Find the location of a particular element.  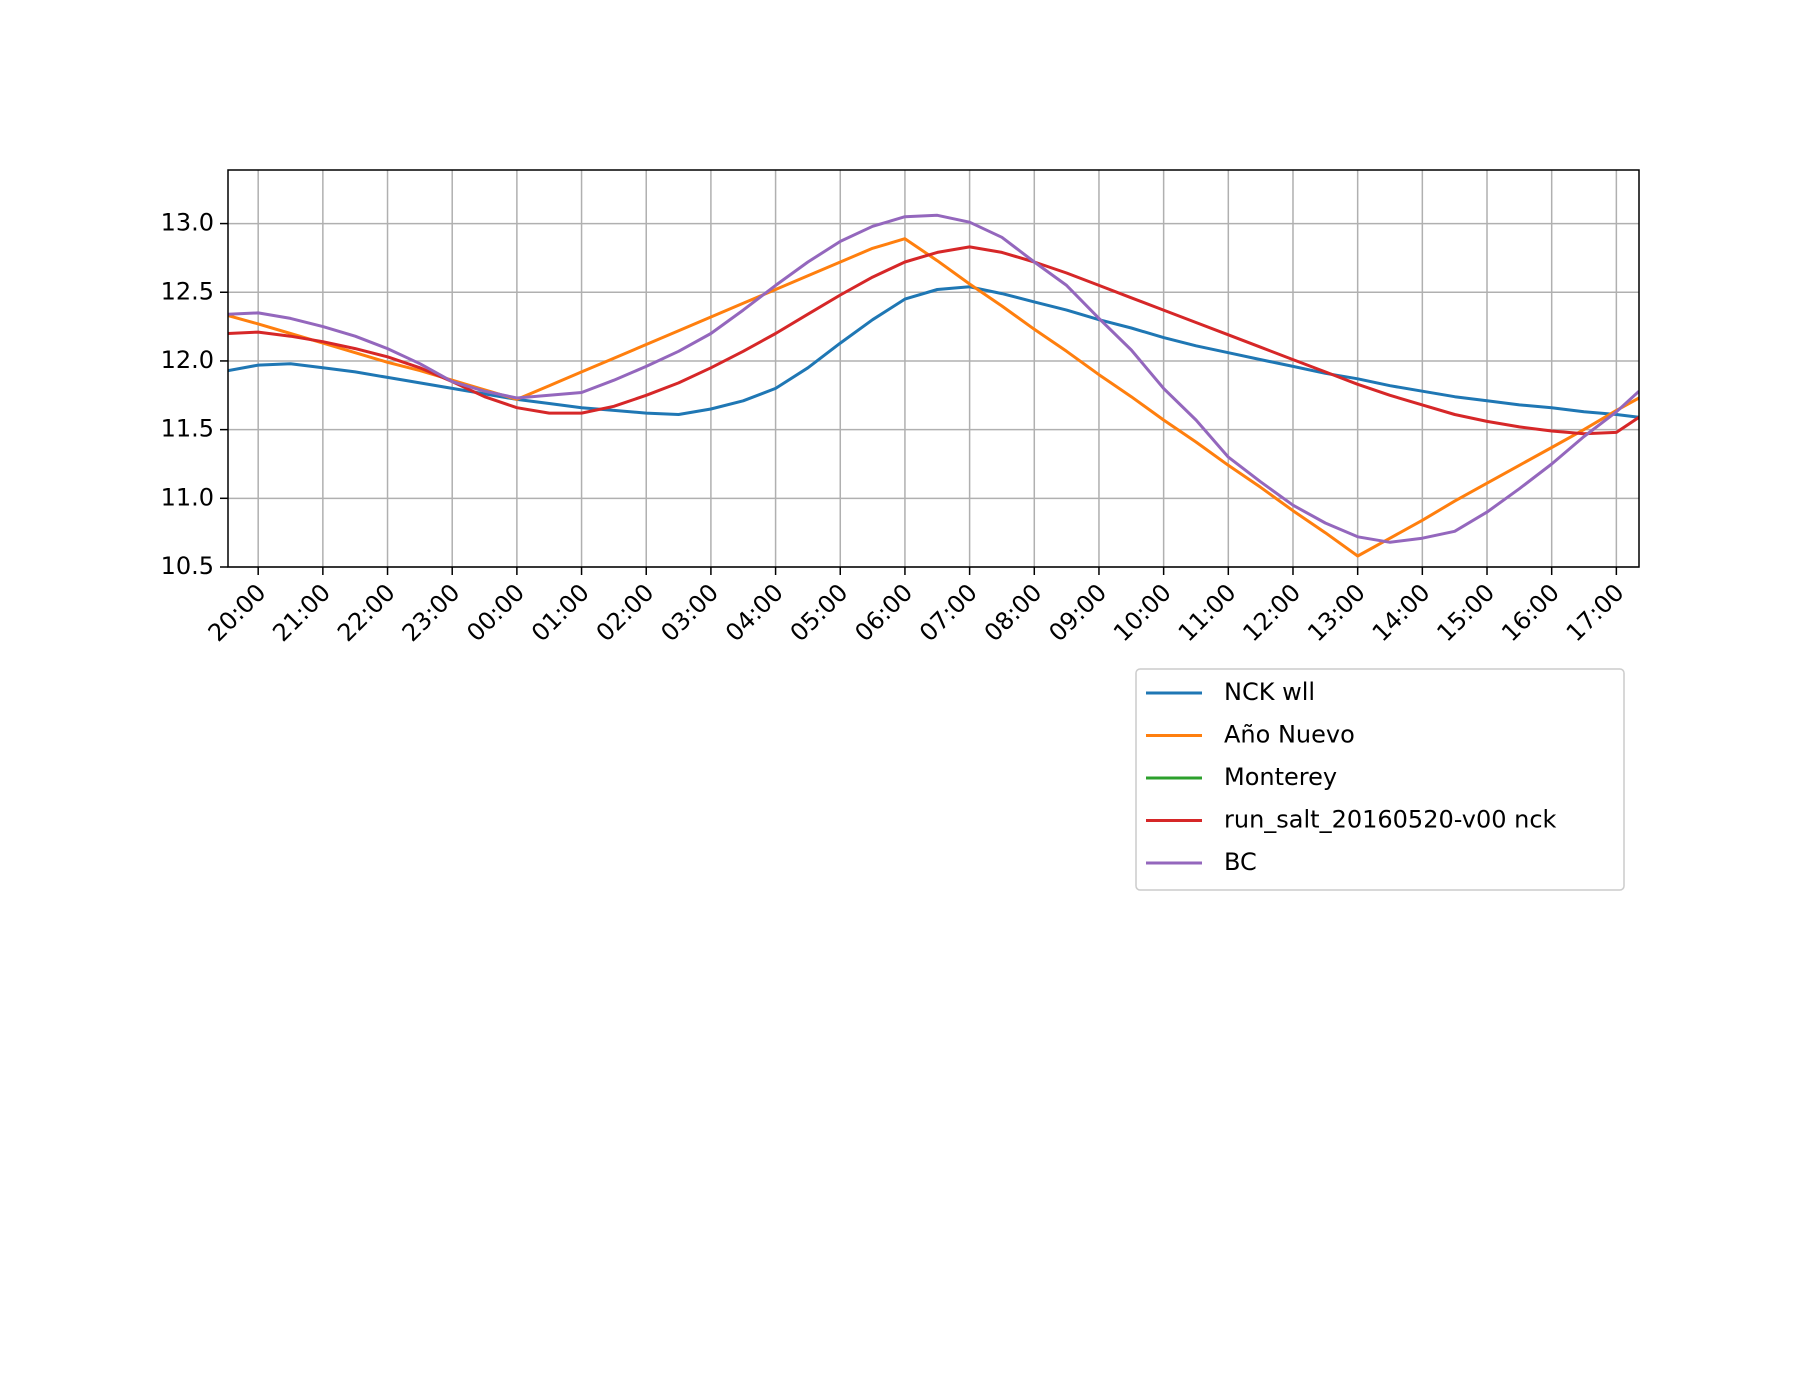

y-tick-label: 12.5 is located at coordinates (187, 291).